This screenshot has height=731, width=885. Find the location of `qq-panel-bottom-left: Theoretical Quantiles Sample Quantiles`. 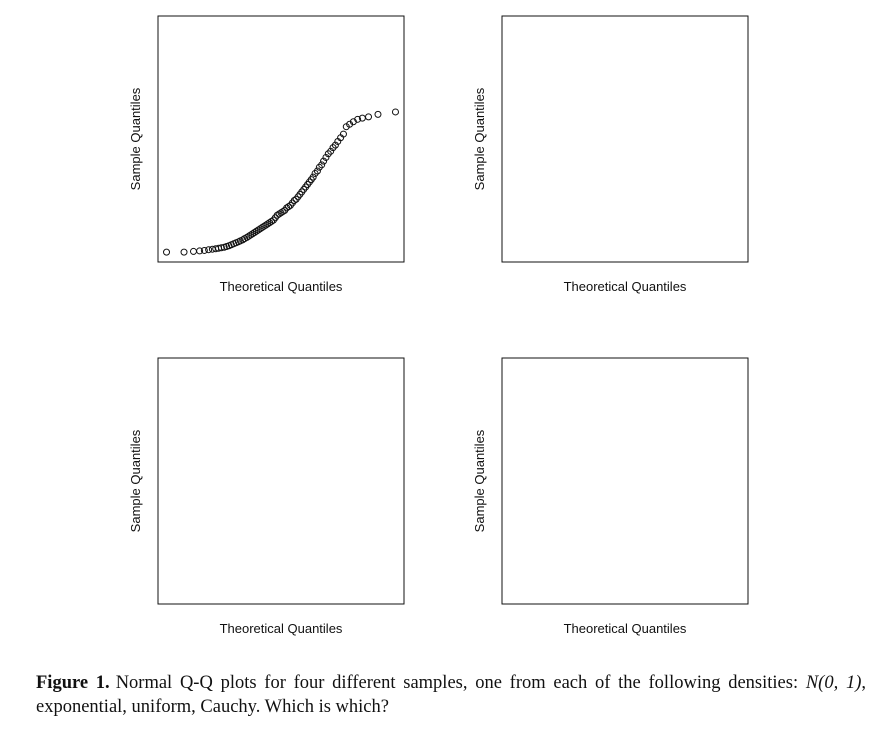

qq-panel-bottom-left: Theoretical Quantiles Sample Quantiles is located at coordinates (266, 496).